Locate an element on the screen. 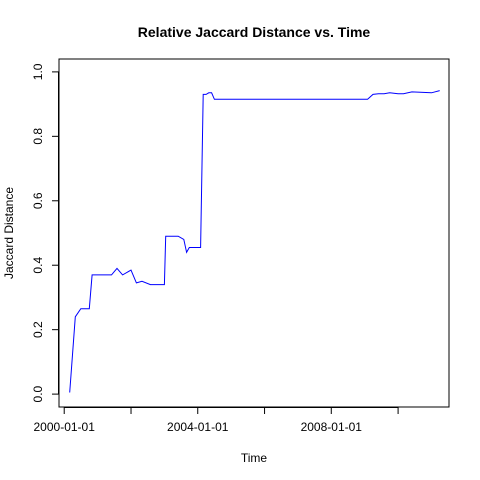  x-tick-label: 2000-01-01 is located at coordinates (65, 427).